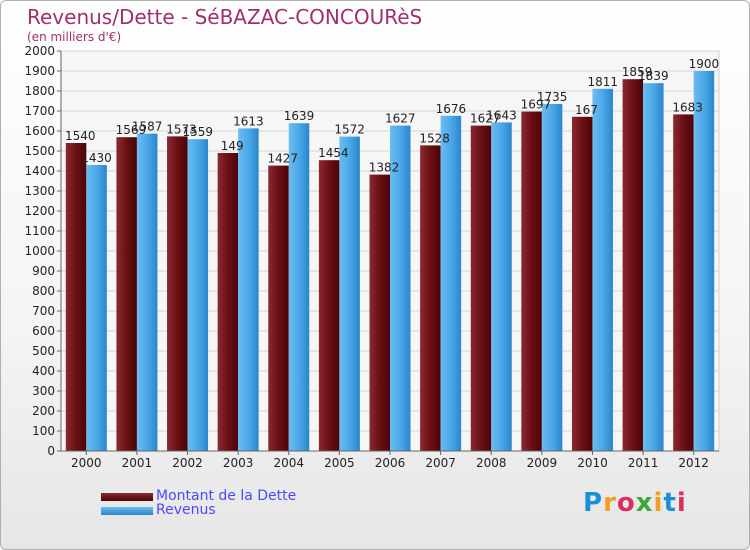 The image size is (750, 550). Describe the element at coordinates (181, 129) in the screenshot. I see `data-label: 1573` at that location.